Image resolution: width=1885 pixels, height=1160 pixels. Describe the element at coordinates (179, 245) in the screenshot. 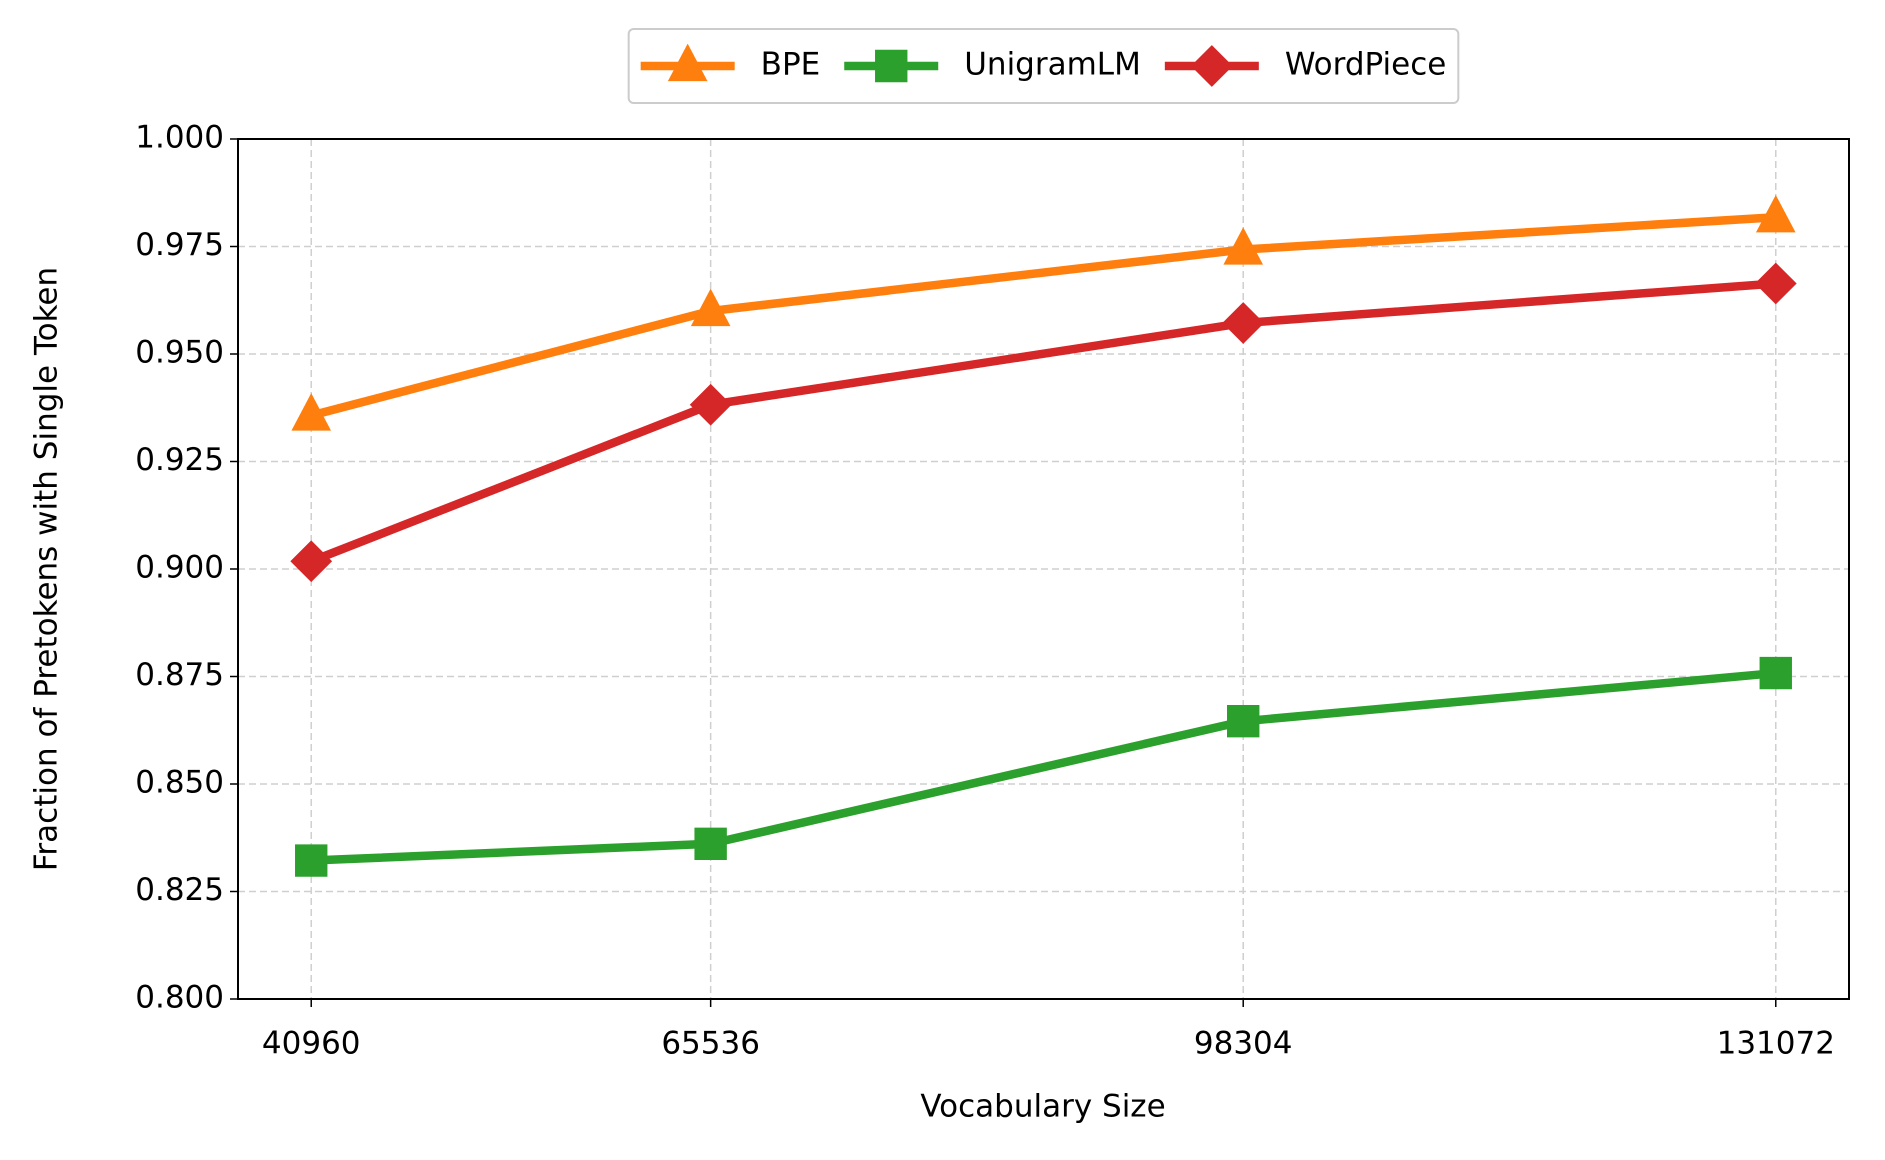

I see `y-tick-label: 0.975` at that location.